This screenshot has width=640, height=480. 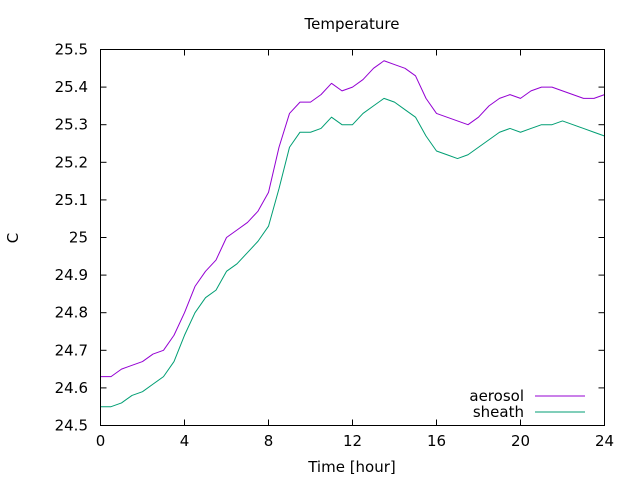 What do you see at coordinates (71, 87) in the screenshot?
I see `y-tick-label: 25.4` at bounding box center [71, 87].